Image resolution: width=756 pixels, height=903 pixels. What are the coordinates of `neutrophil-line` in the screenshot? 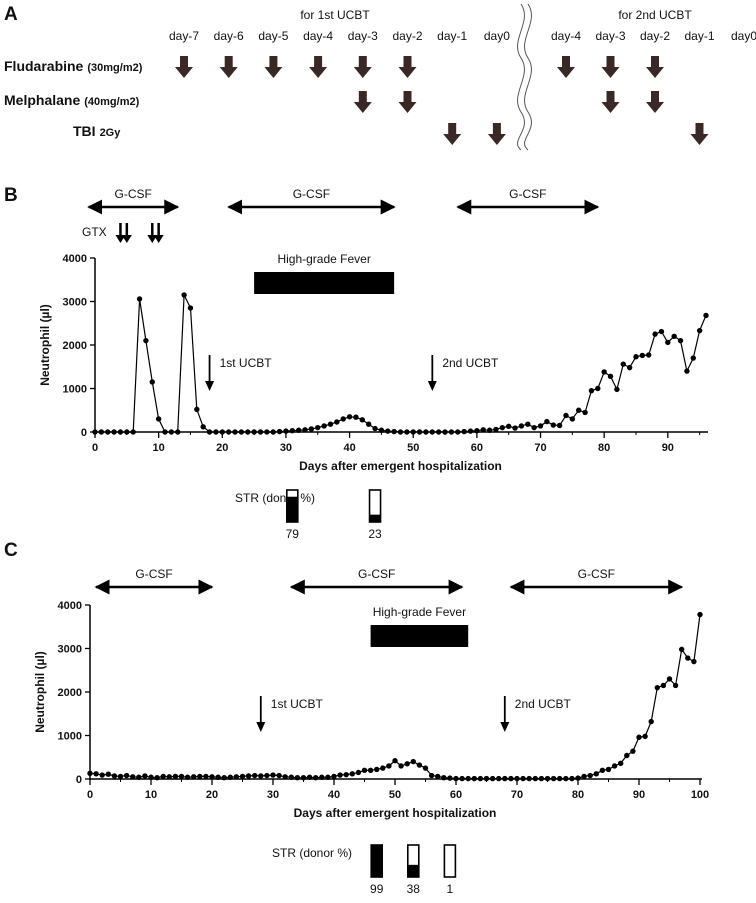 It's located at (401, 363).